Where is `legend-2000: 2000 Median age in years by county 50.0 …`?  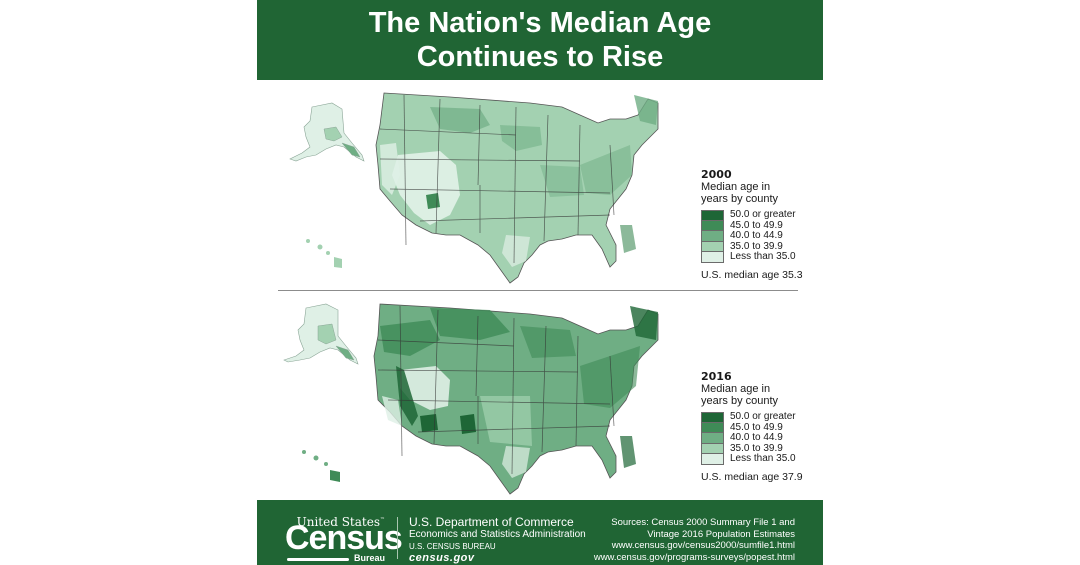 legend-2000: 2000 Median age in years by county 50.0 … is located at coordinates (761, 224).